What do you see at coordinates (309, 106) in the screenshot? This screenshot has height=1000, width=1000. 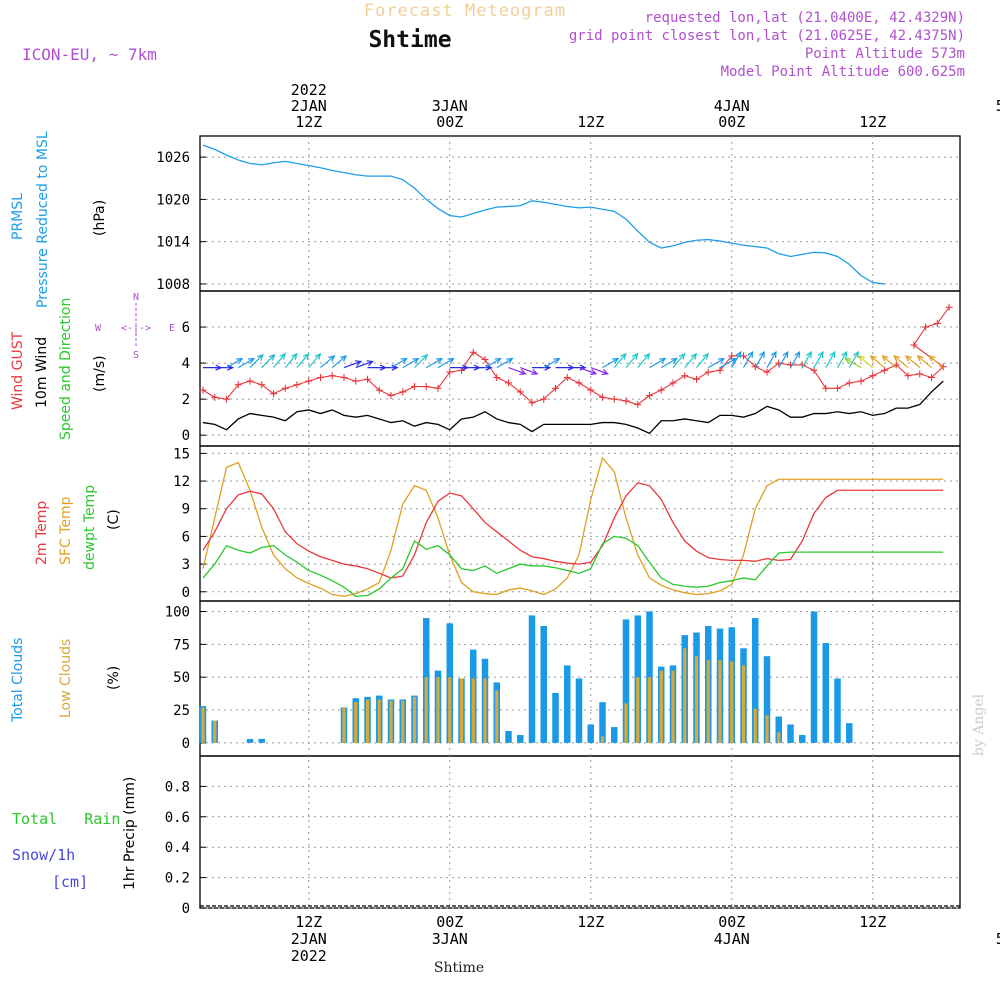 I see `top-time-label: 2JAN` at bounding box center [309, 106].